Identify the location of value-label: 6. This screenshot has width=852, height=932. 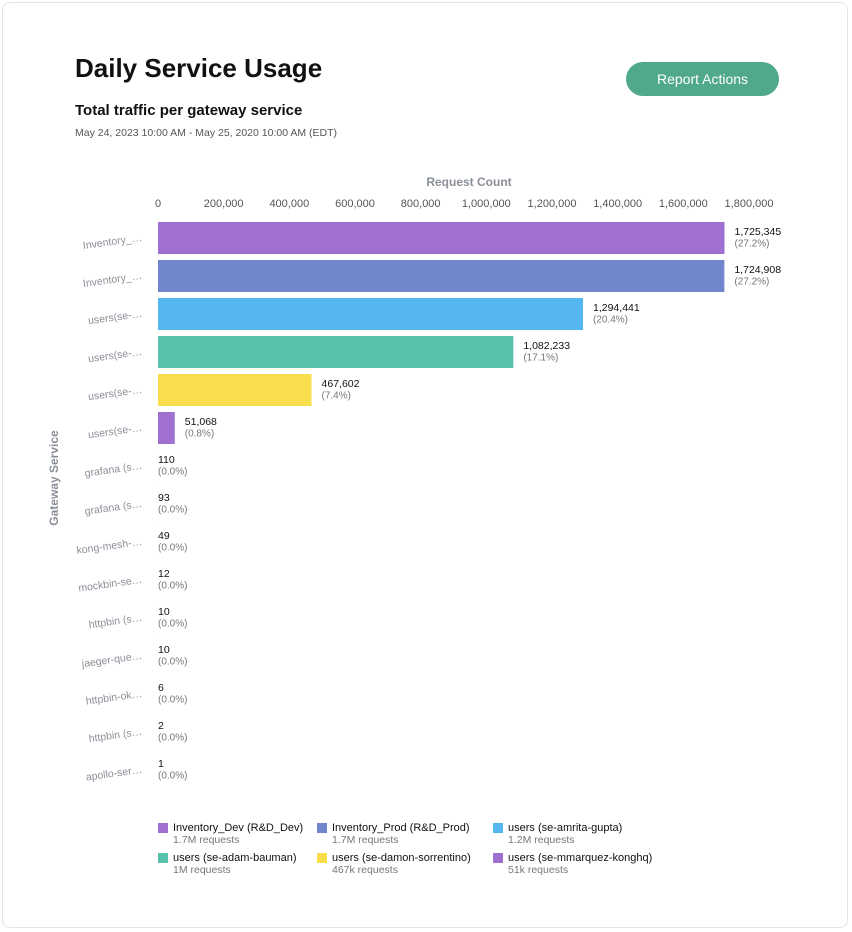
(161, 688).